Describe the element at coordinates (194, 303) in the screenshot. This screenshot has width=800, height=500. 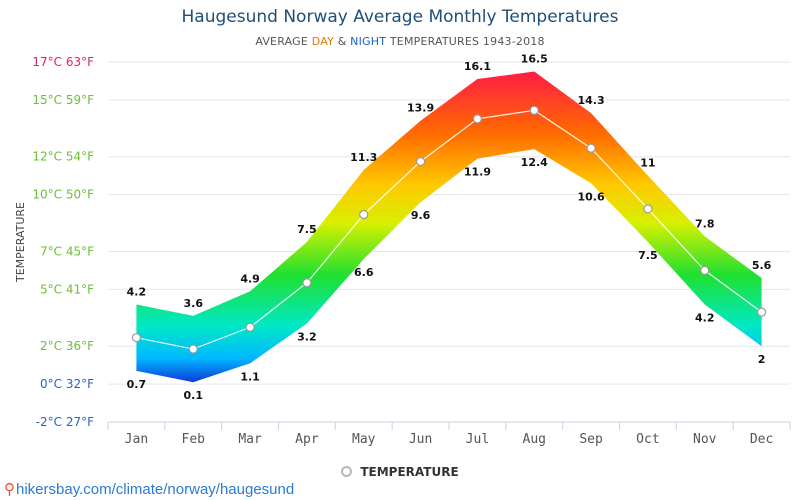
I see `day-value-label: 3.6` at that location.